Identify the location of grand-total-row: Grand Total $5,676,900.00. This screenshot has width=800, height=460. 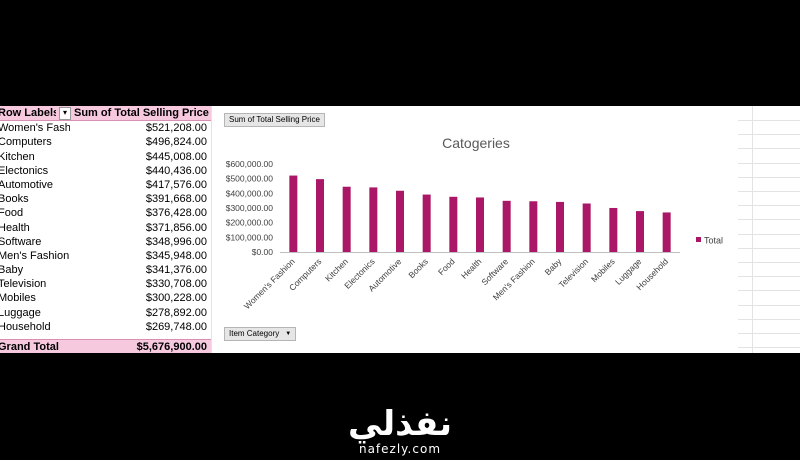
(105, 346).